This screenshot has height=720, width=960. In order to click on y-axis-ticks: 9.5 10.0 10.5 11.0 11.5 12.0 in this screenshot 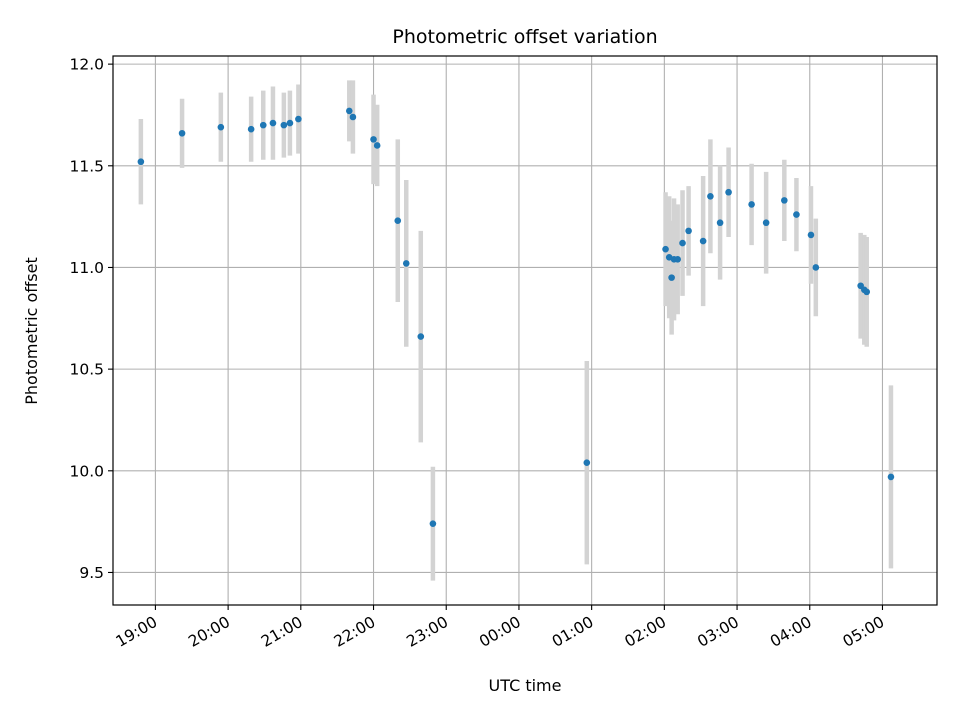, I will do `click(91, 319)`.